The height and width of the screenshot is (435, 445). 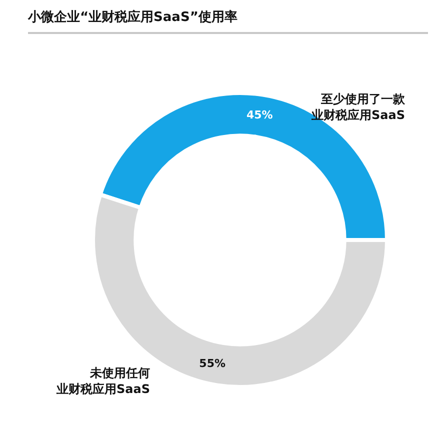 I want to click on data-label: 45%, so click(x=259, y=115).